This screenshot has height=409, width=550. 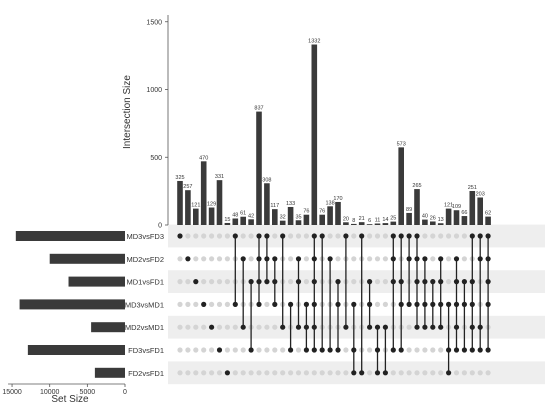 I want to click on bar-value-label: 15, so click(x=227, y=220).